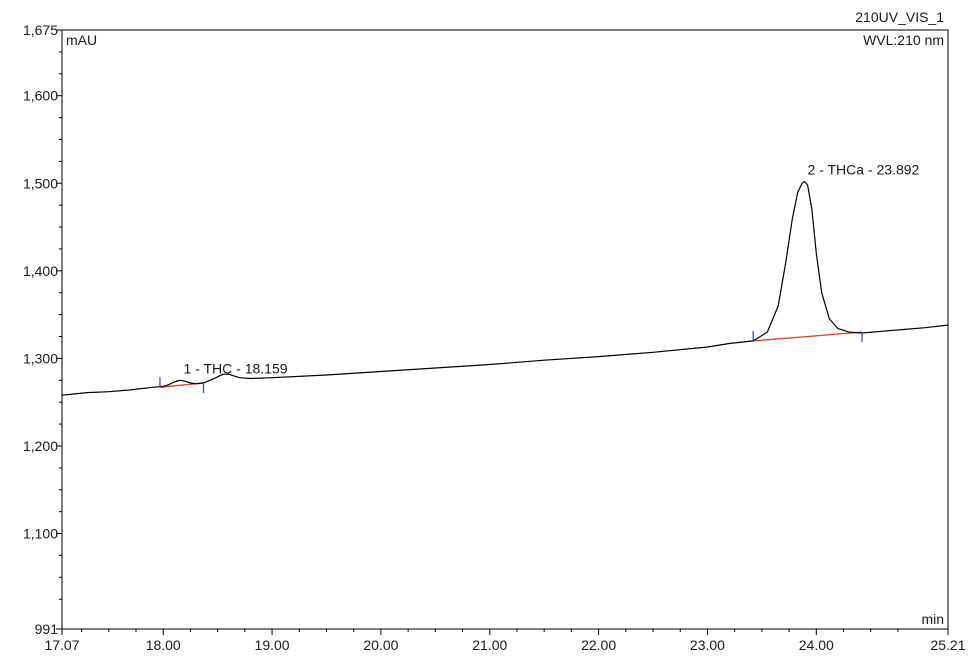 Image resolution: width=974 pixels, height=667 pixels. What do you see at coordinates (40, 271) in the screenshot?
I see `y-tick-label: 1,400` at bounding box center [40, 271].